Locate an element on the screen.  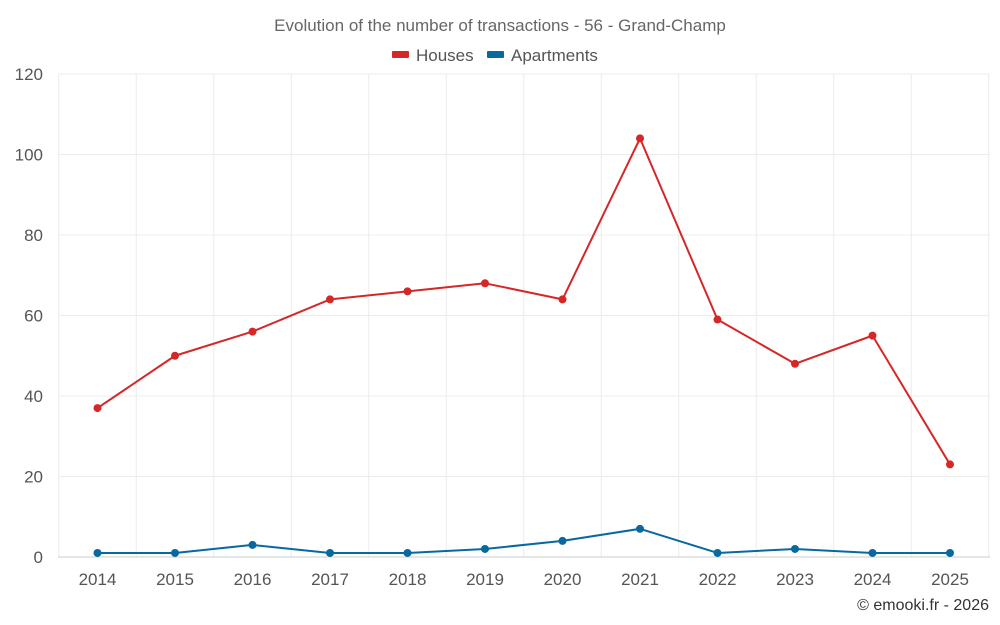
legend-swatch-houses is located at coordinates (400, 54).